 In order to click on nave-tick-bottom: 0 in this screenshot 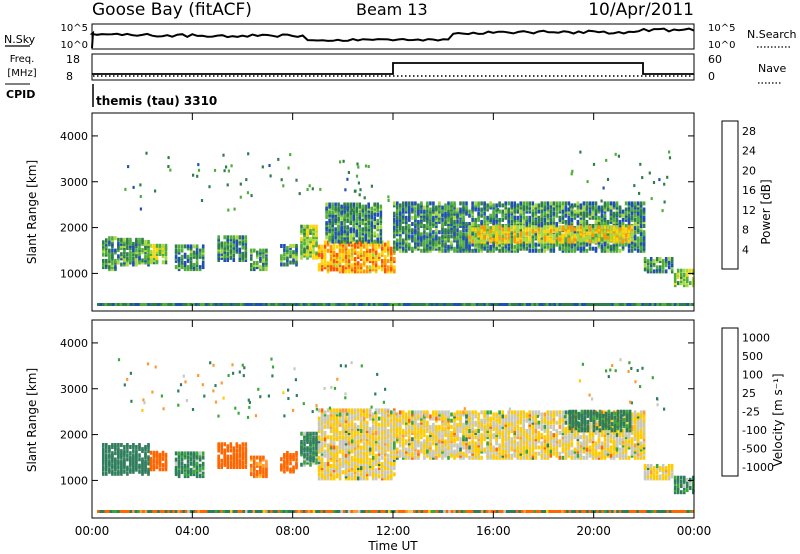, I will do `click(711, 76)`.